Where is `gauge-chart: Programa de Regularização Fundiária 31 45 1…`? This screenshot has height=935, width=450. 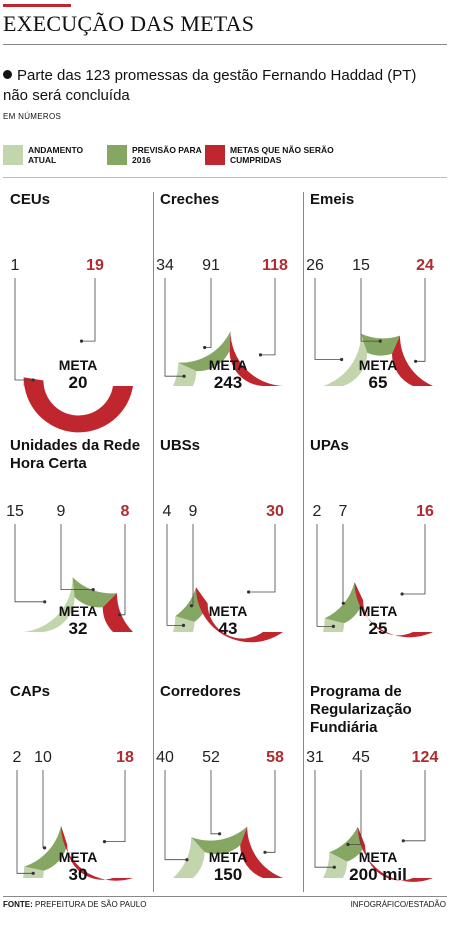 gauge-chart: Programa de Regularização Fundiária 31 45 1… is located at coordinates (376, 794).